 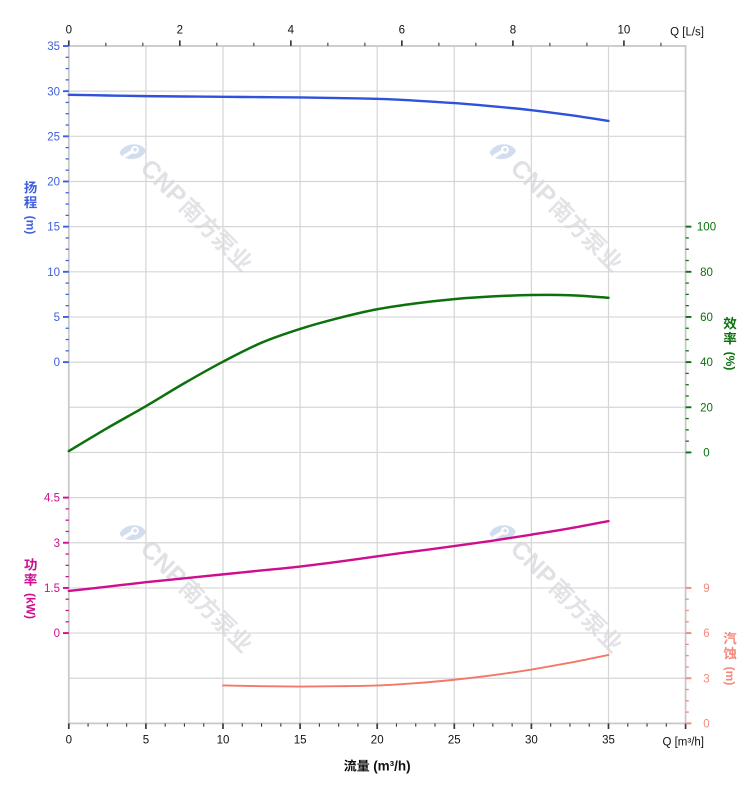 I want to click on x-axis-title: (m³/h), so click(x=377, y=766).